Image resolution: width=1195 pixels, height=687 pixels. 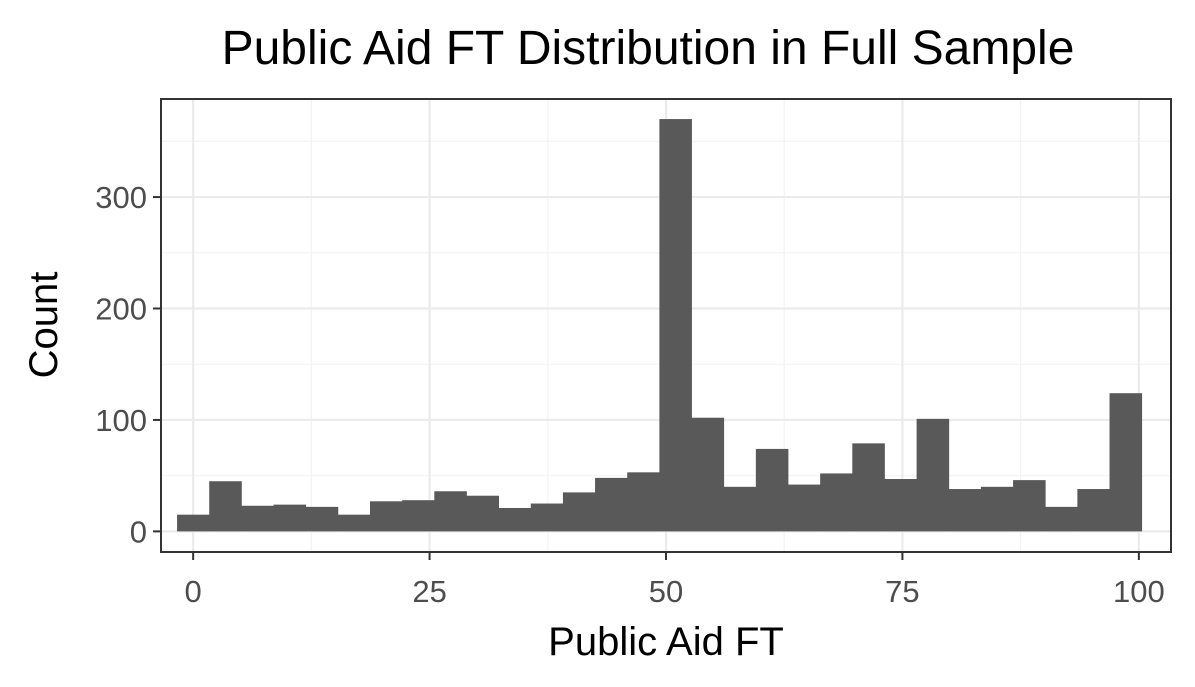 What do you see at coordinates (193, 591) in the screenshot?
I see `x-tick-label: 0` at bounding box center [193, 591].